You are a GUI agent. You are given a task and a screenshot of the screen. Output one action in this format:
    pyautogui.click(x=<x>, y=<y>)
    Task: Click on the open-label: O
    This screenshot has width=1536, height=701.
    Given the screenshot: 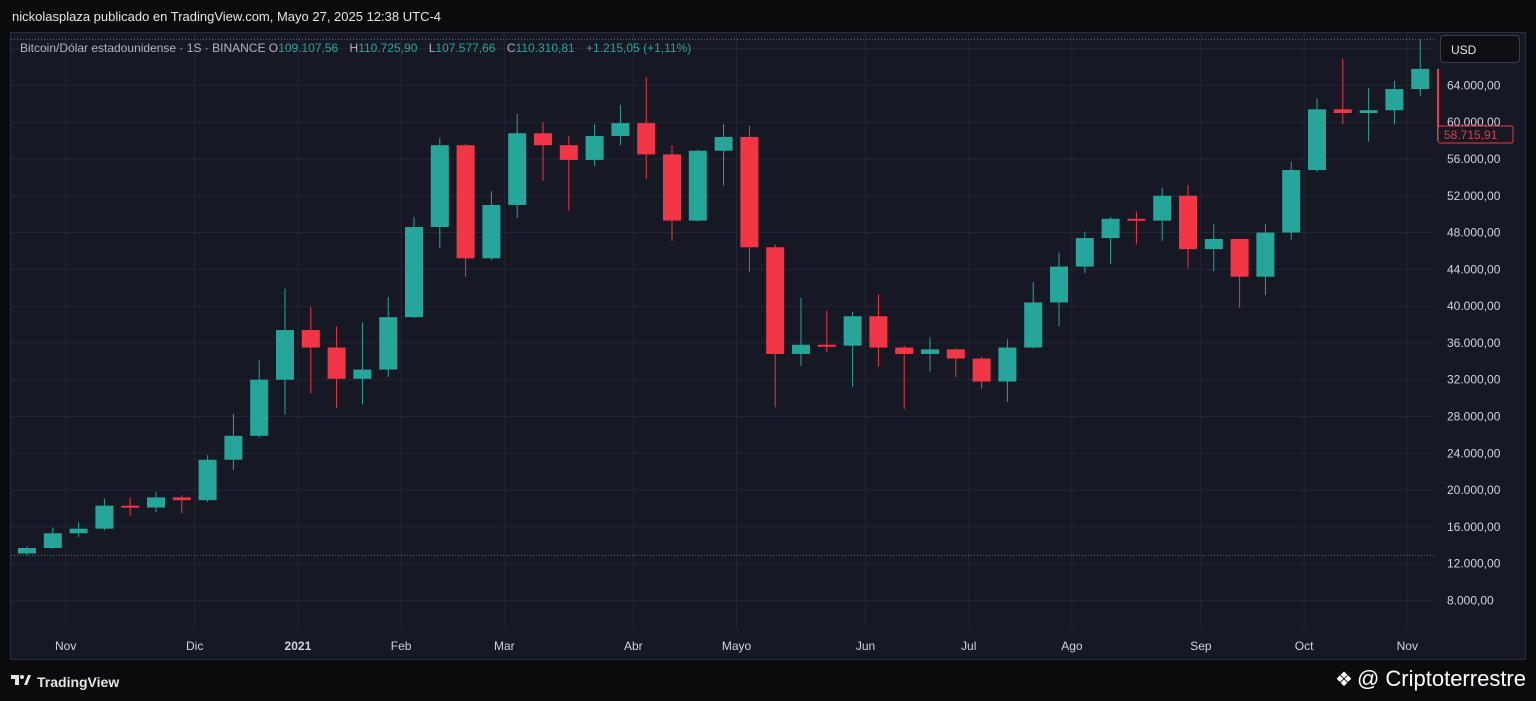 What is the action you would take?
    pyautogui.click(x=273, y=48)
    